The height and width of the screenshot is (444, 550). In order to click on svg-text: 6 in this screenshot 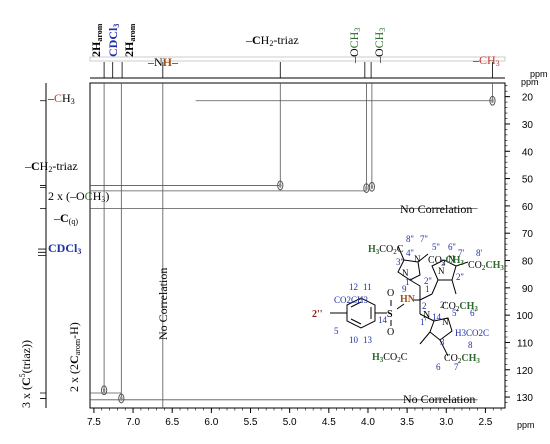, I will do `click(438, 367)`.